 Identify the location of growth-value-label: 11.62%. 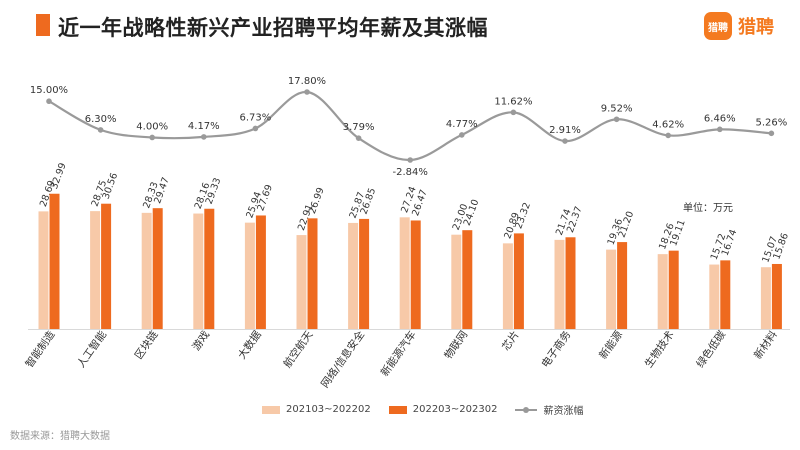
(513, 101).